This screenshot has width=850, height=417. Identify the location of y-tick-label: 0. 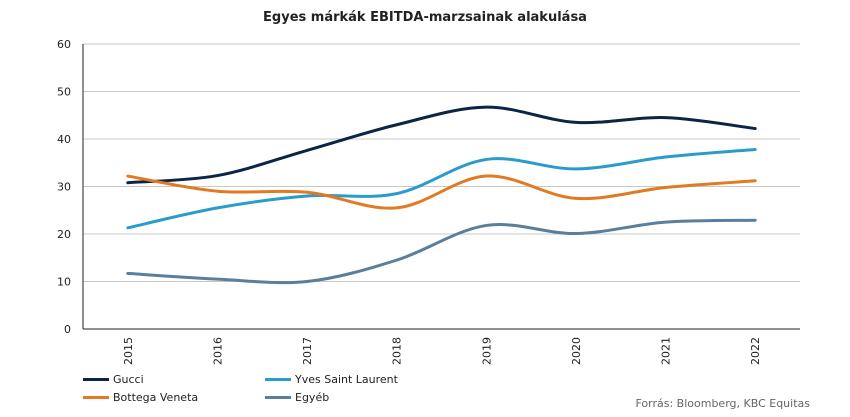
(67, 329).